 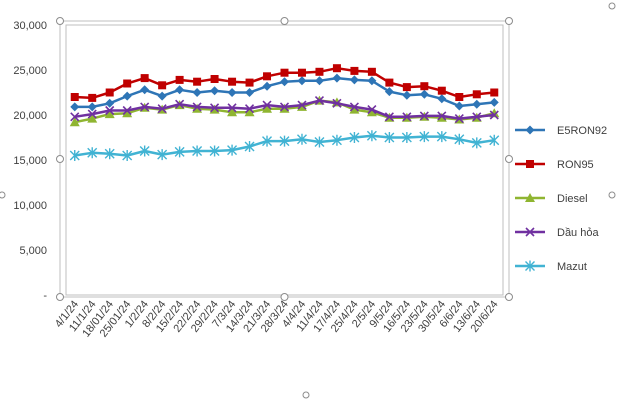 I want to click on legend-label: Diesel, so click(x=572, y=199).